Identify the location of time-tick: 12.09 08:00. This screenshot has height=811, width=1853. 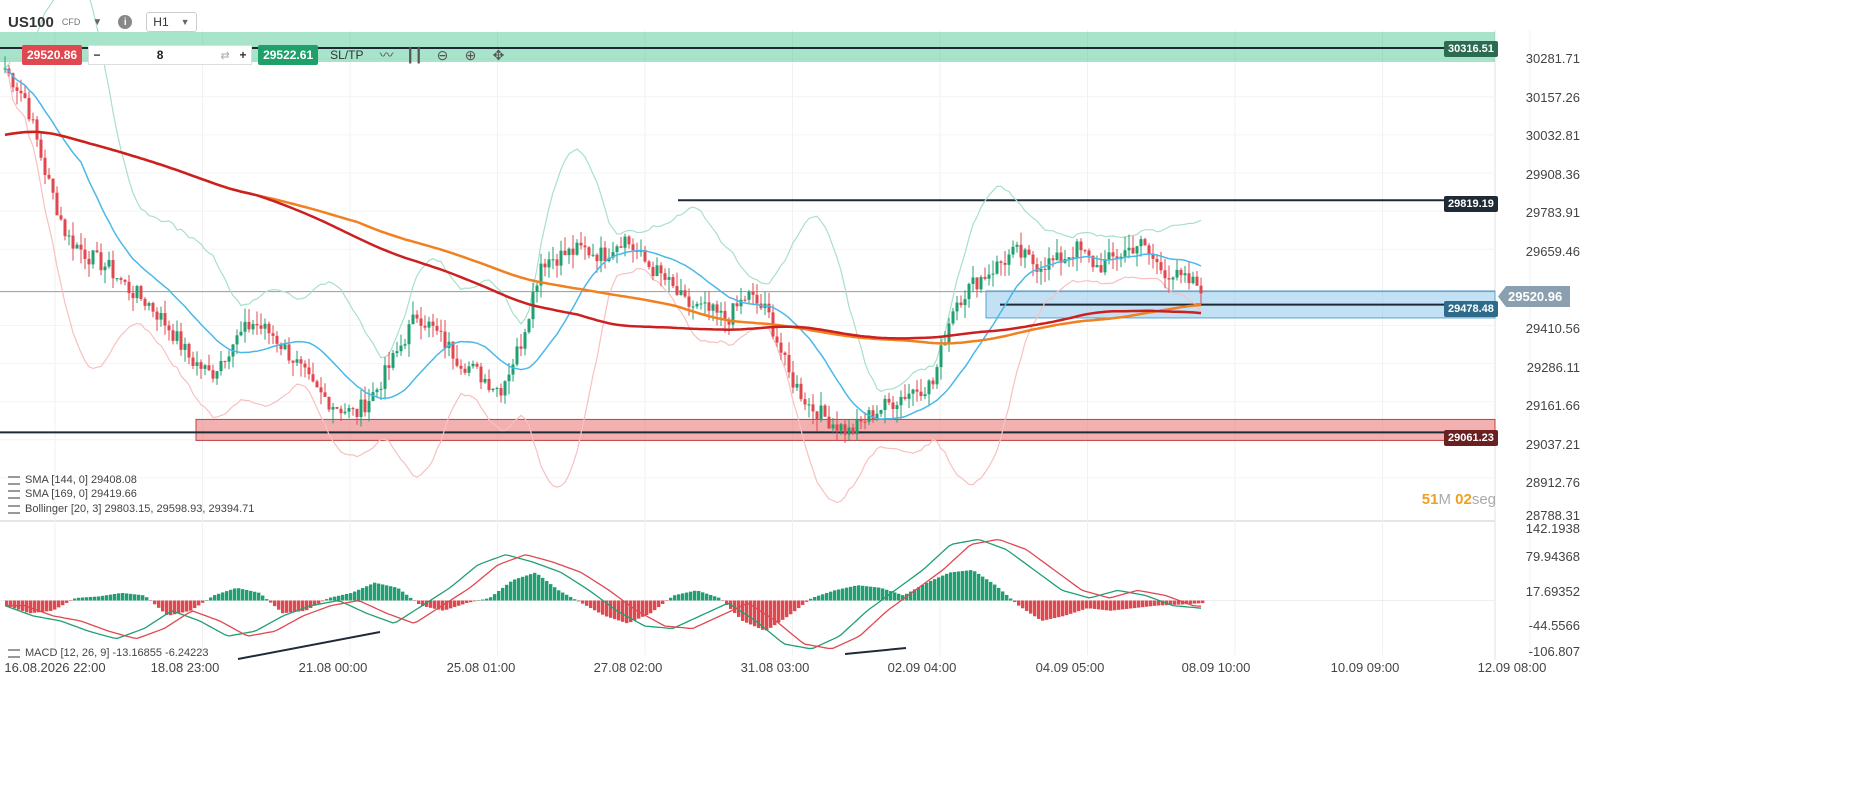
(1512, 667).